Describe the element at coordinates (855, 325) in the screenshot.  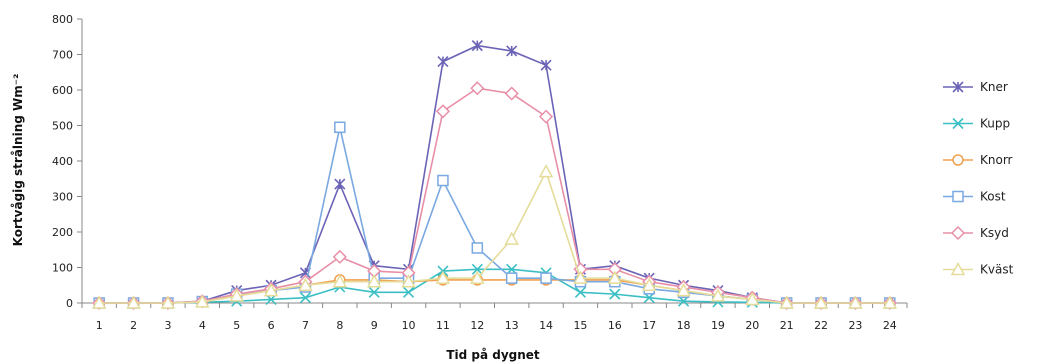
I see `x-tick-label: 23` at that location.